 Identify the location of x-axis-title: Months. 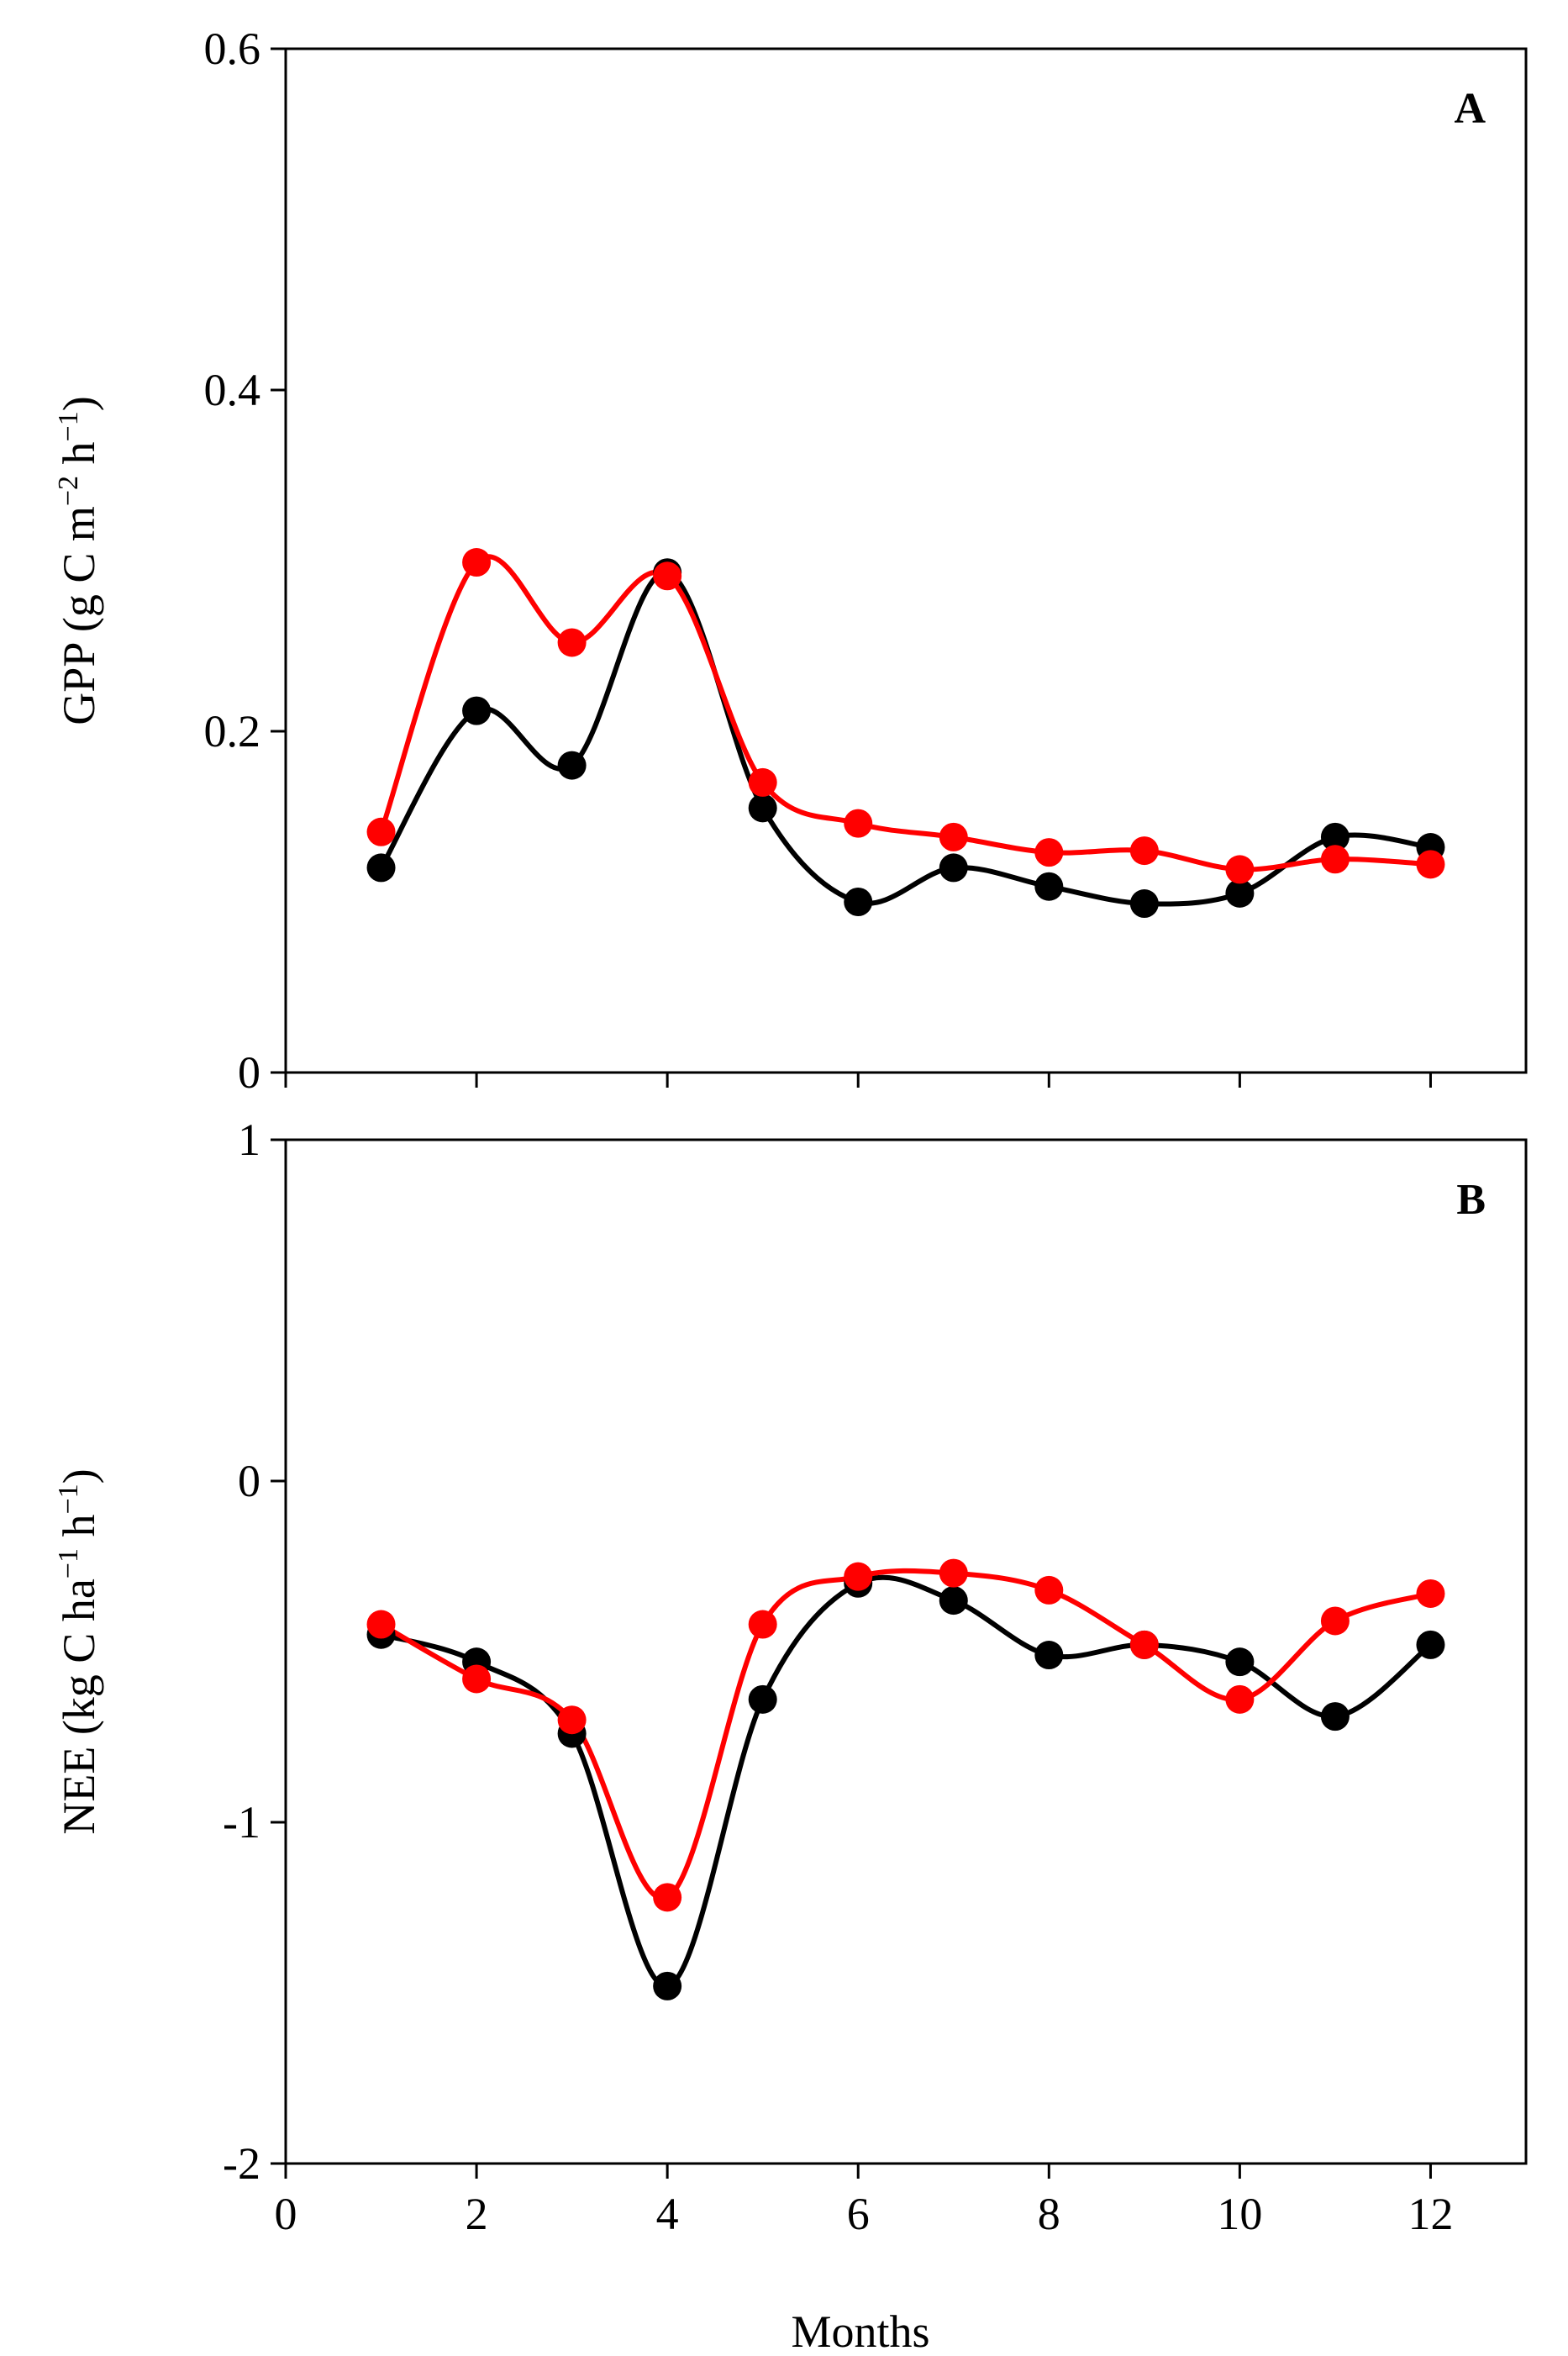
(860, 2331).